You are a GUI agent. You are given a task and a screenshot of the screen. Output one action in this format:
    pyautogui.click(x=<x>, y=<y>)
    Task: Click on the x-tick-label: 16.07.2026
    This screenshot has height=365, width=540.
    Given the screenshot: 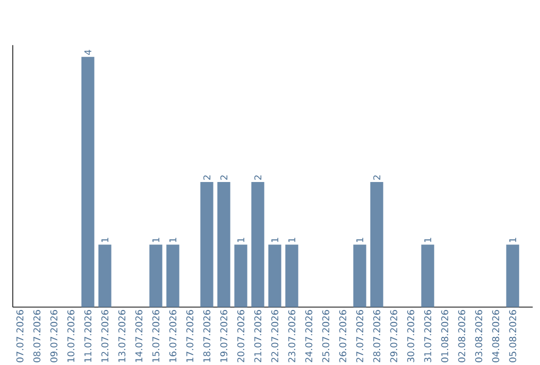 What is the action you would take?
    pyautogui.click(x=172, y=336)
    